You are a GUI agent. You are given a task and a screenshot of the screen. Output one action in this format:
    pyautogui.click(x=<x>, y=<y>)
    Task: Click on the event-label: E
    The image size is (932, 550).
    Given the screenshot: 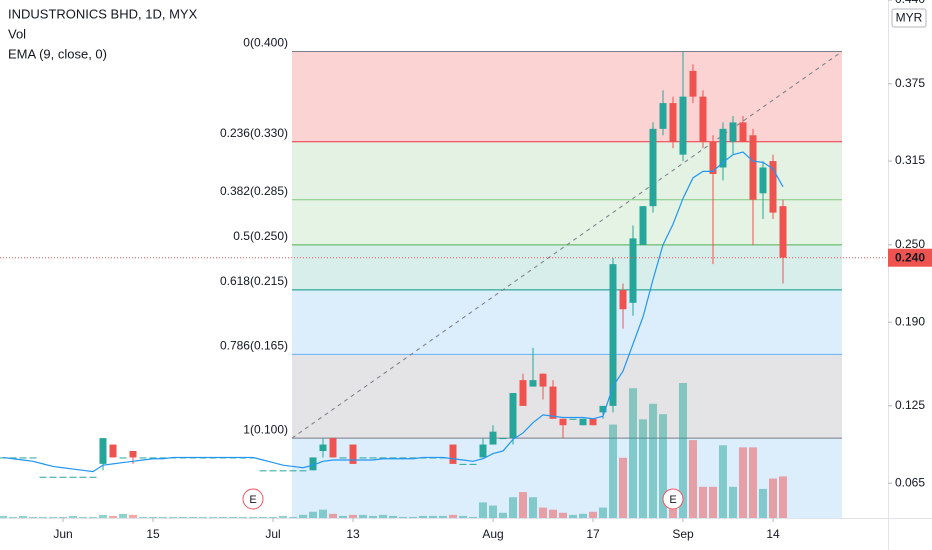 What is the action you would take?
    pyautogui.click(x=672, y=500)
    